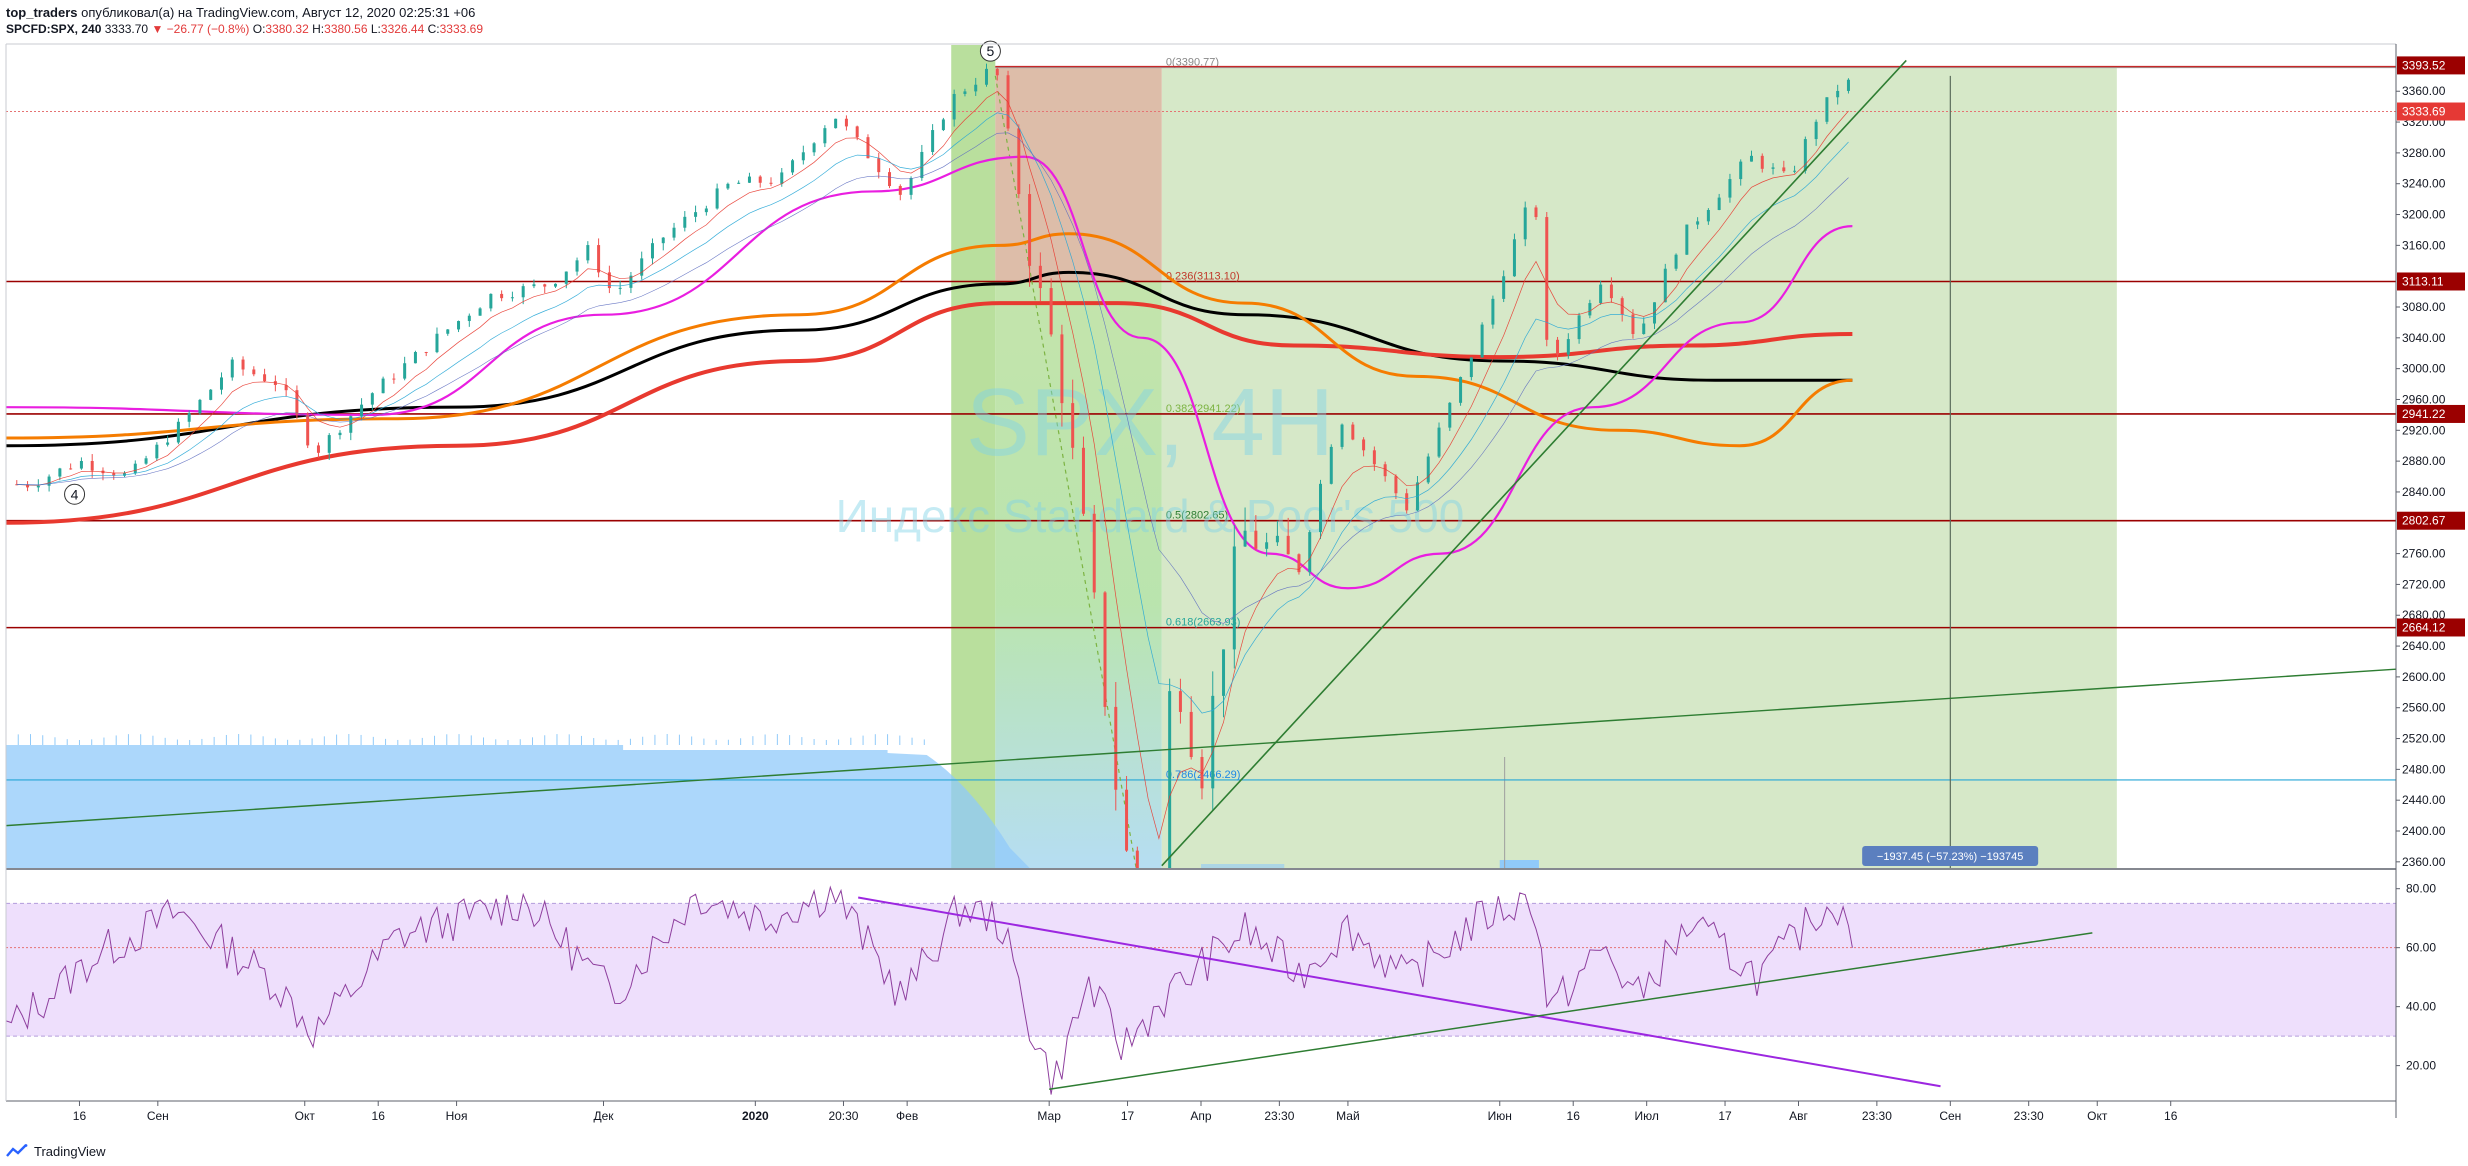 Image resolution: width=2468 pixels, height=1166 pixels. Describe the element at coordinates (2424, 307) in the screenshot. I see `price-tick-label: 3080.00` at that location.